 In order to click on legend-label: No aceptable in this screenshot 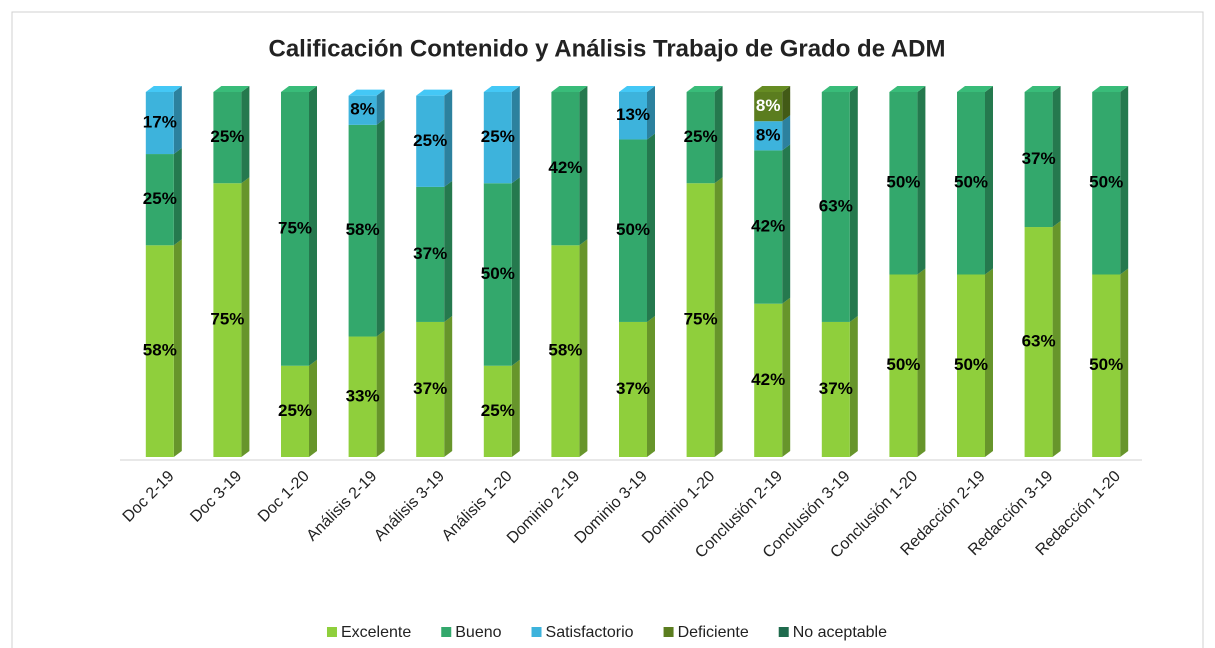, I will do `click(840, 632)`.